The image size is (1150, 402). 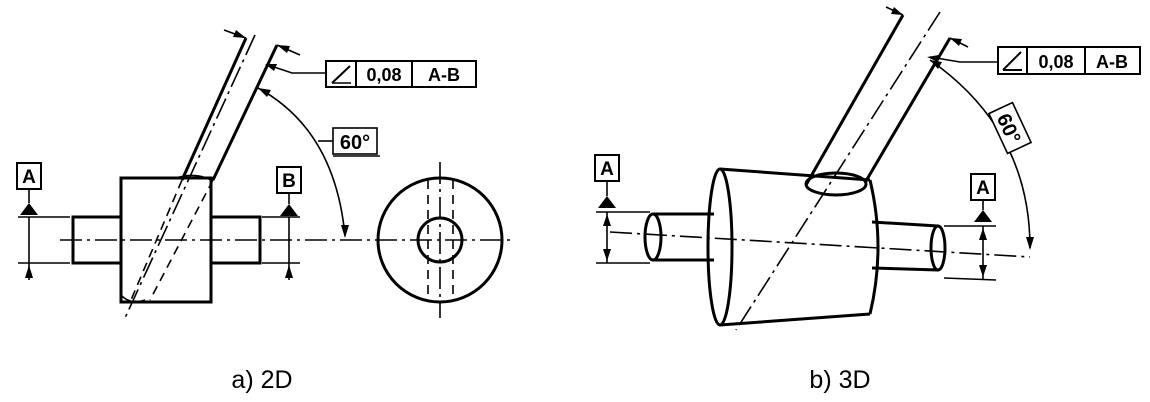 I want to click on datum-b-triangle-2d, so click(x=289, y=210).